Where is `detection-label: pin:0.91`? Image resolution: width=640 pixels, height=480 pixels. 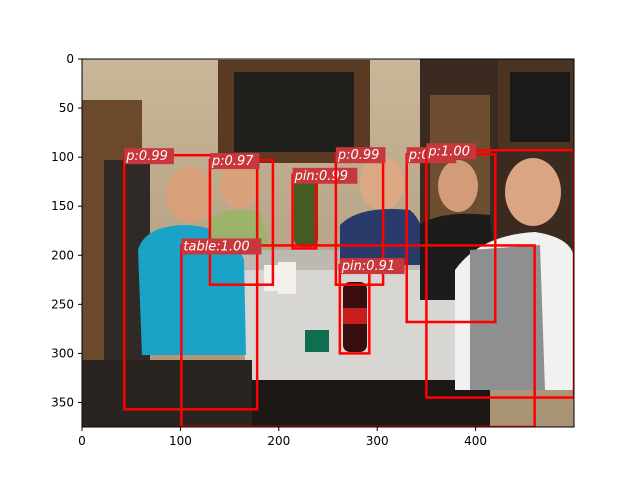
detection-label: pin:0.91 is located at coordinates (368, 266).